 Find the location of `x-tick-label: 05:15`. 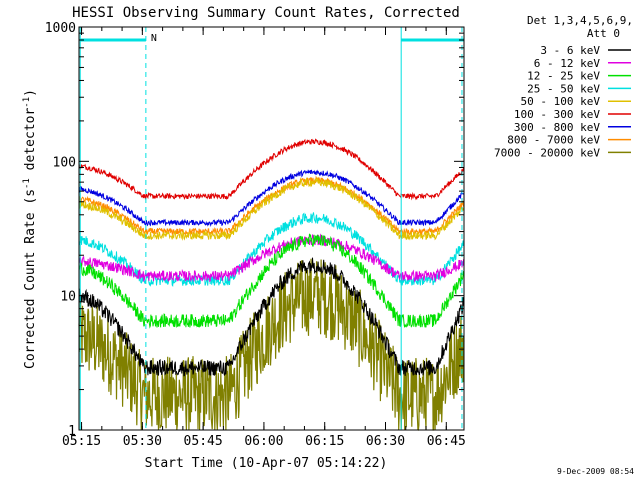

x-tick-label: 05:15 is located at coordinates (81, 441).